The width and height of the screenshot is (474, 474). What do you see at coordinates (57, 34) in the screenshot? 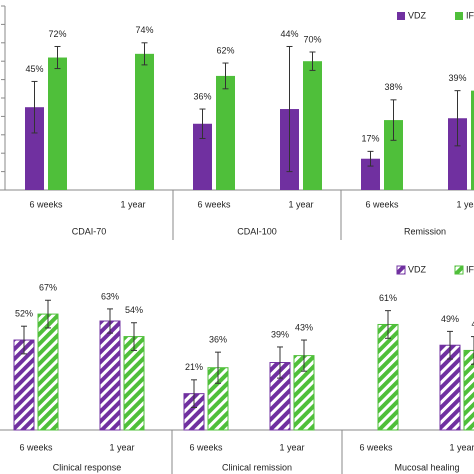
I see `value-label: 72%` at bounding box center [57, 34].